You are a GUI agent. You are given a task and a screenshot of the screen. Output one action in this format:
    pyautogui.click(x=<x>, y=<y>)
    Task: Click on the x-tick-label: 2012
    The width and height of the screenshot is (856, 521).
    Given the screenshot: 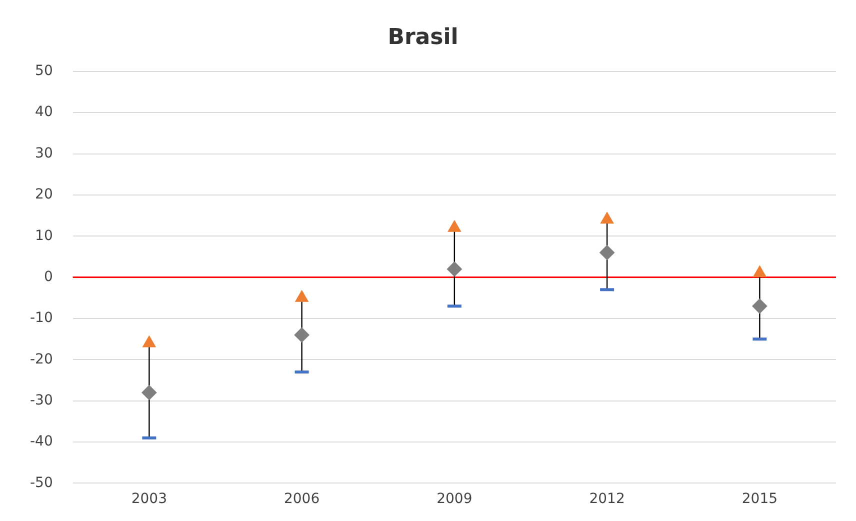 What is the action you would take?
    pyautogui.click(x=607, y=499)
    